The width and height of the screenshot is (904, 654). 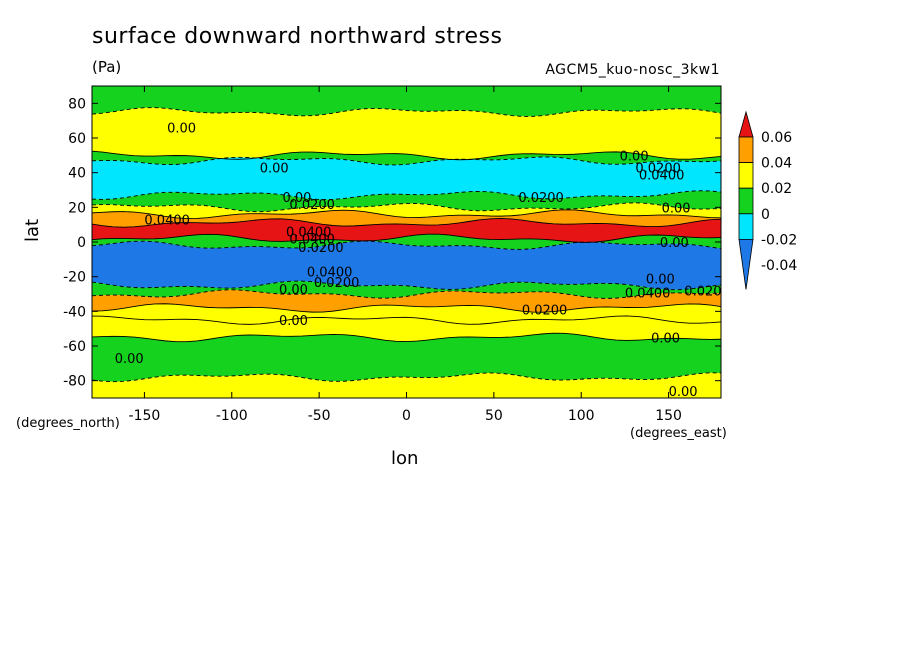 I want to click on chart-units: (Pa), so click(x=107, y=67).